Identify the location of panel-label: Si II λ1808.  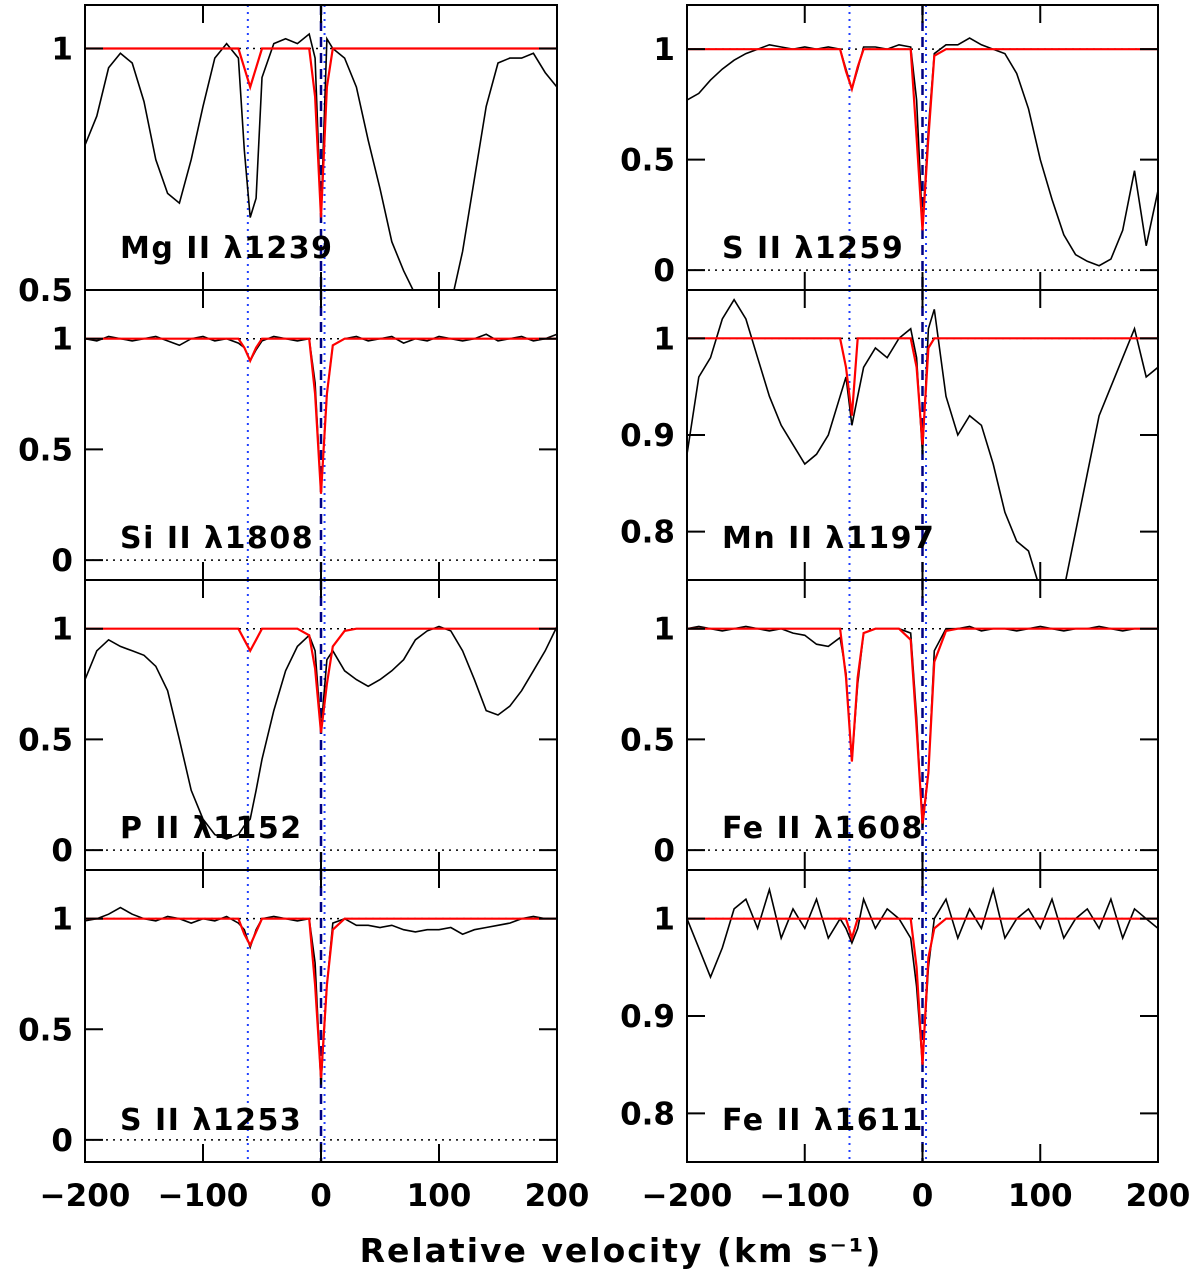
(217, 538).